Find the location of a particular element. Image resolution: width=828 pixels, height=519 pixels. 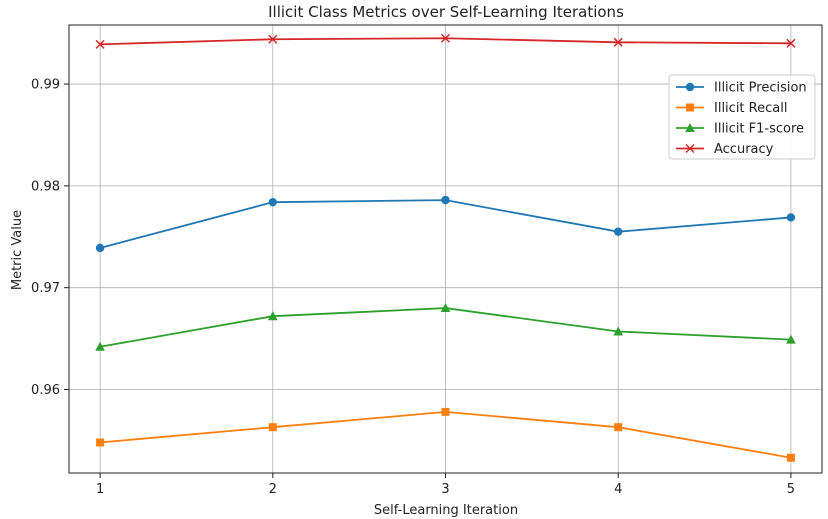

x-axis: 1 2 3 4 5 is located at coordinates (445, 485).